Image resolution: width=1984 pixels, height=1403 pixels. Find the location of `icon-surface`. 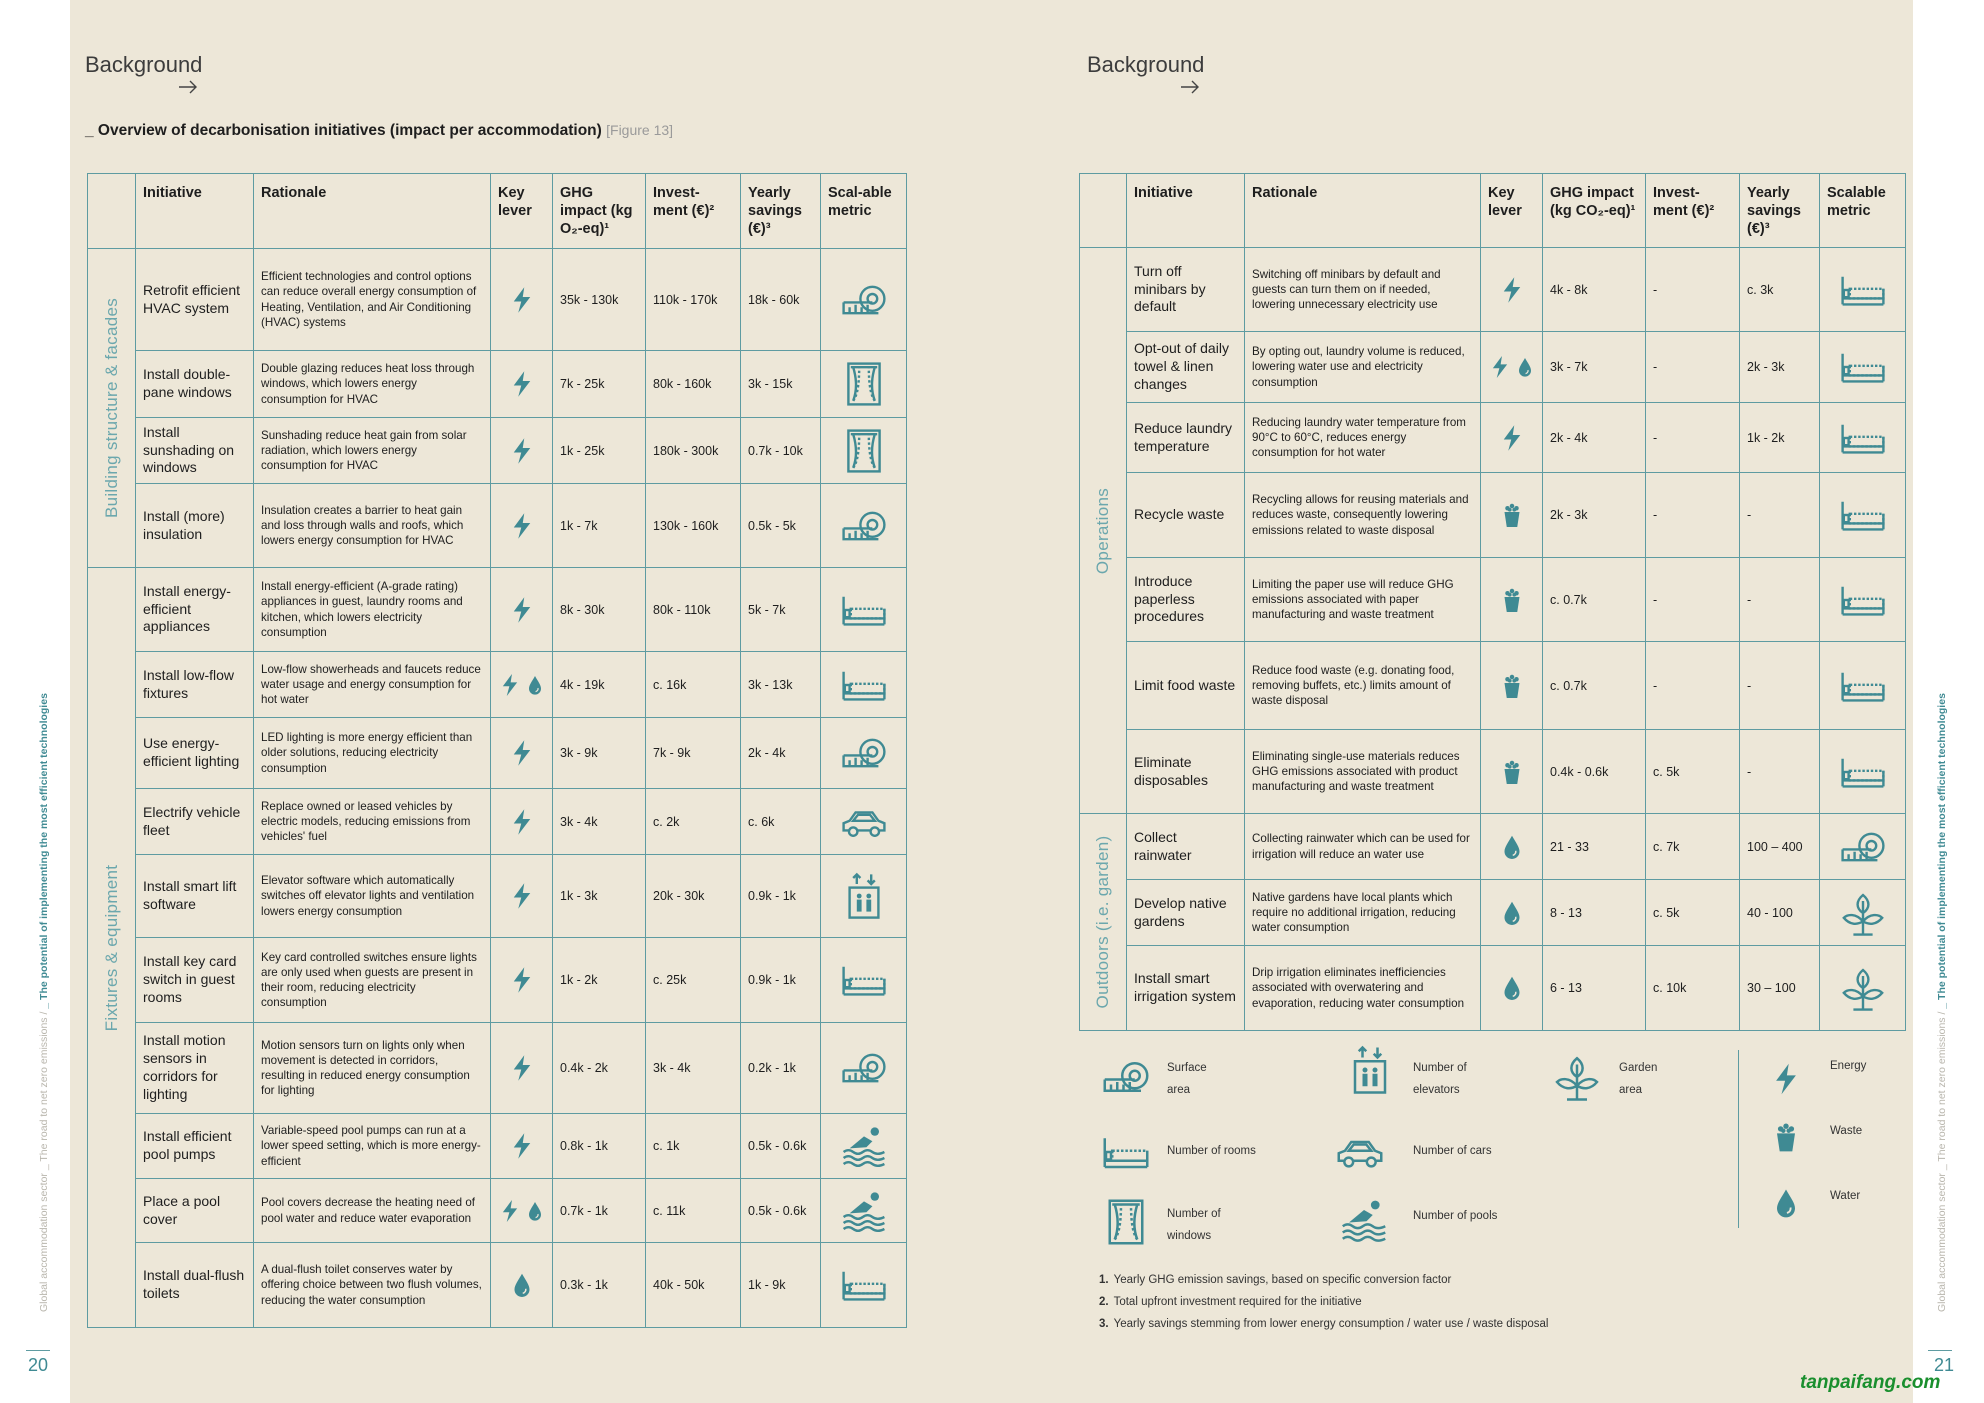

icon-surface is located at coordinates (863, 753).